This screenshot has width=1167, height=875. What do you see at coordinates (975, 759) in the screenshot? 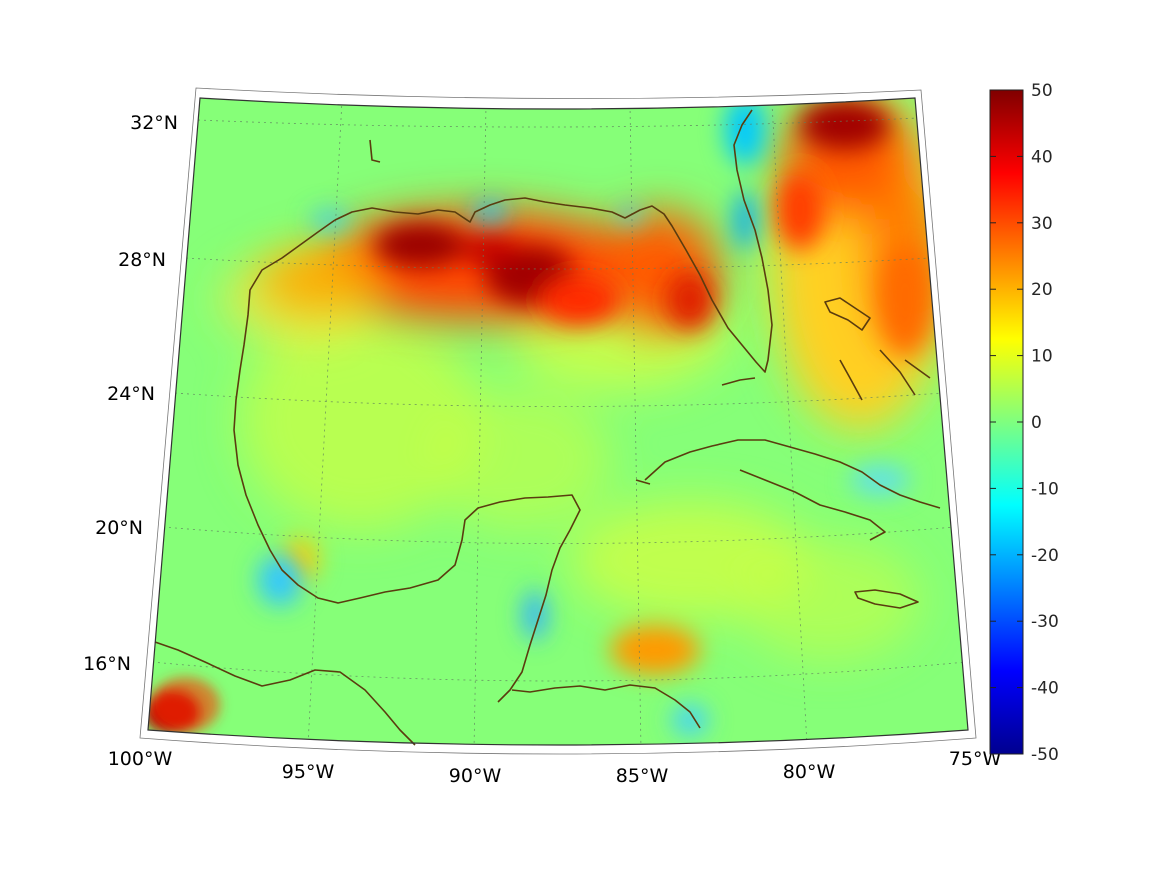
I see `lon-label-75: 75°W` at bounding box center [975, 759].